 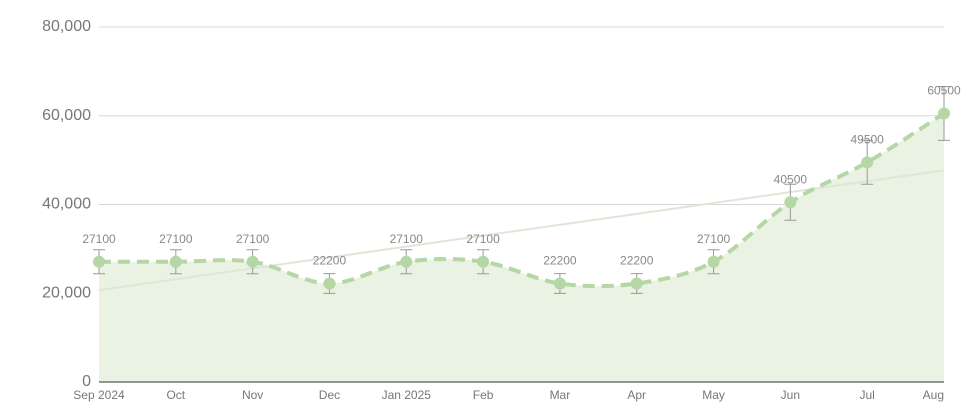 I want to click on x-tick-label: Jun, so click(x=790, y=395).